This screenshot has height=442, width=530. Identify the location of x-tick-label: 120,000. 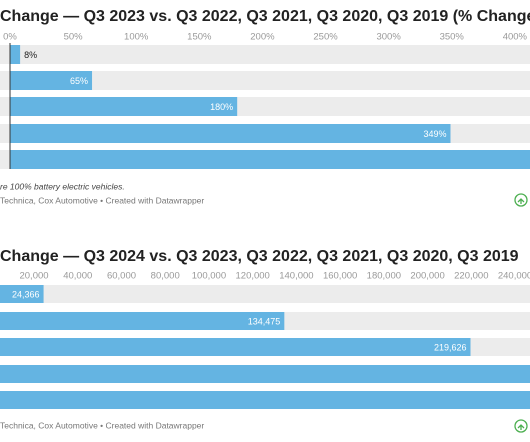
(253, 276).